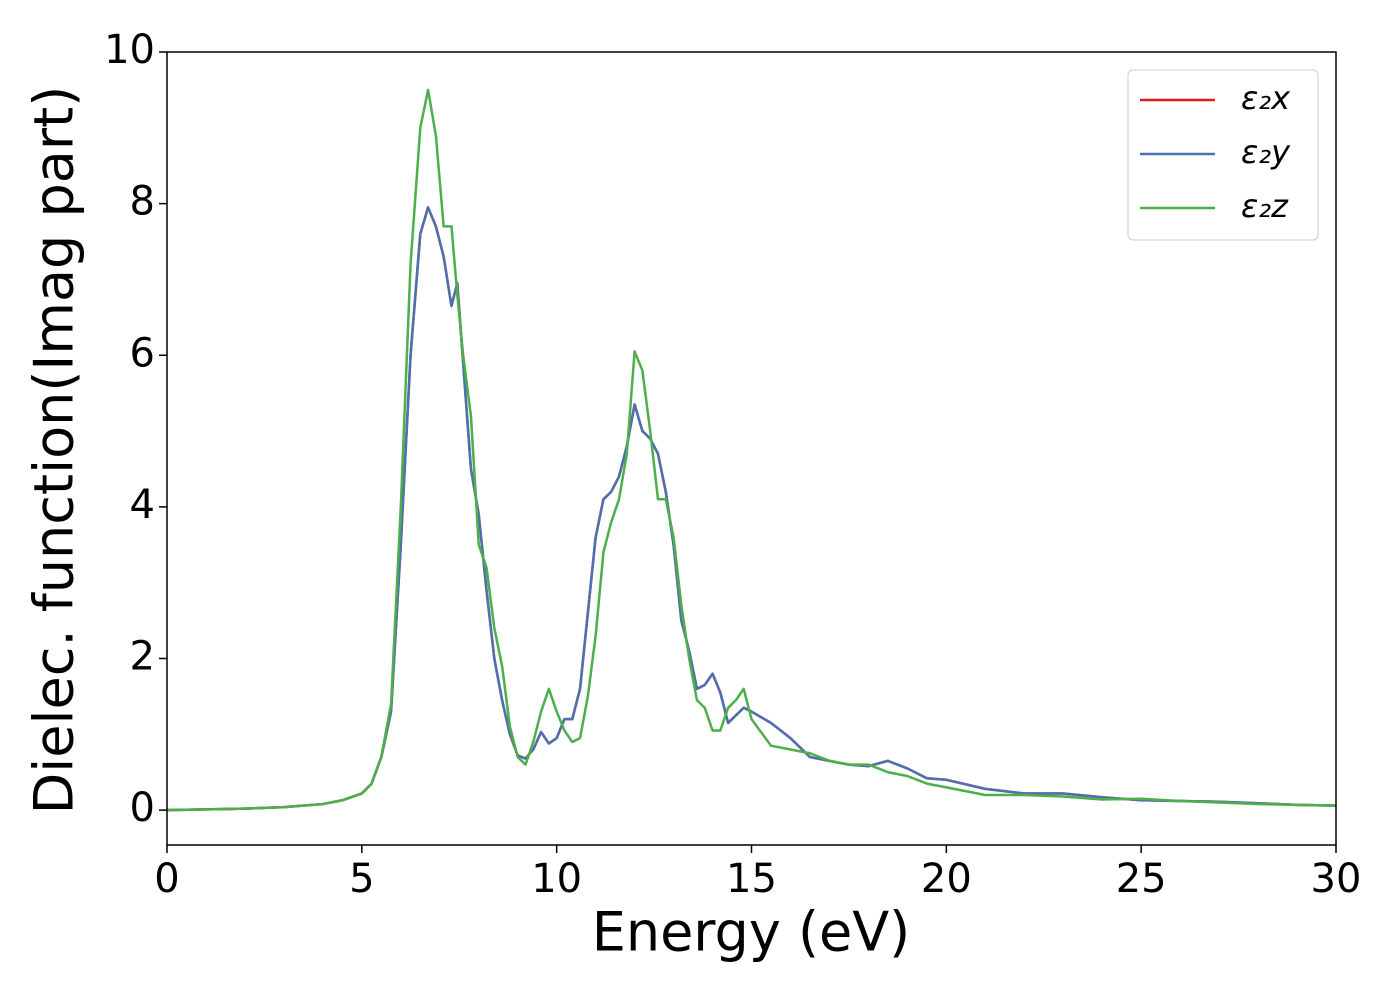  Describe the element at coordinates (54, 450) in the screenshot. I see `y-axis-label: Dielec. function(Imag part)` at that location.